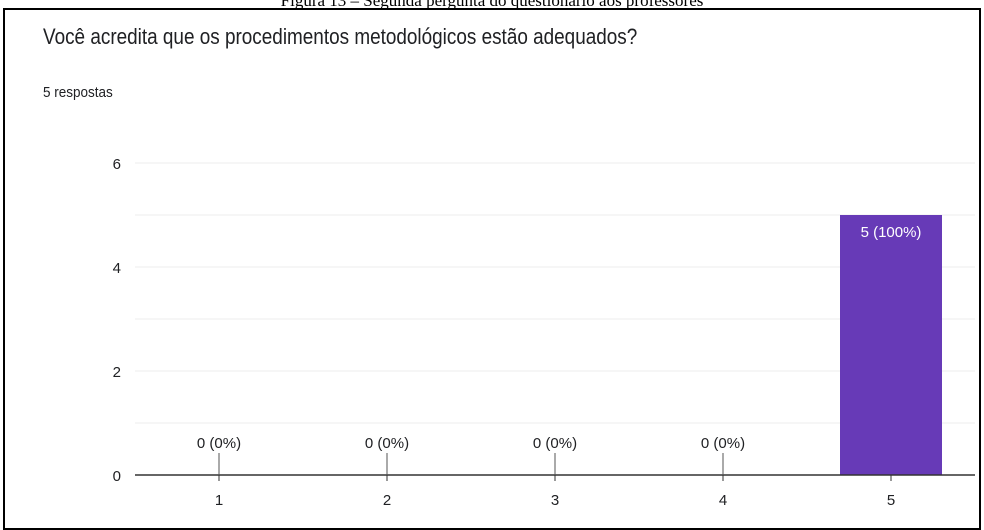 The height and width of the screenshot is (530, 984). Describe the element at coordinates (891, 232) in the screenshot. I see `data-label: 5 (100%)` at that location.